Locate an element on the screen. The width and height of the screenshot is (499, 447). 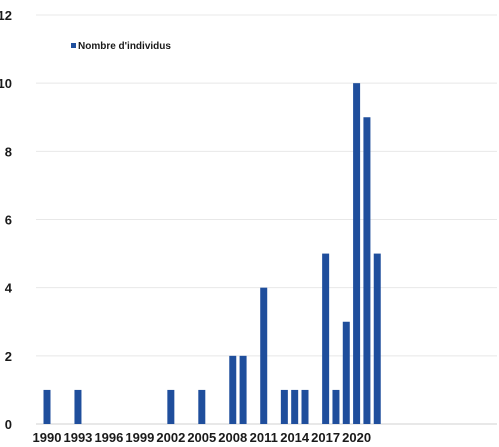
bar-2019 is located at coordinates (346, 372).